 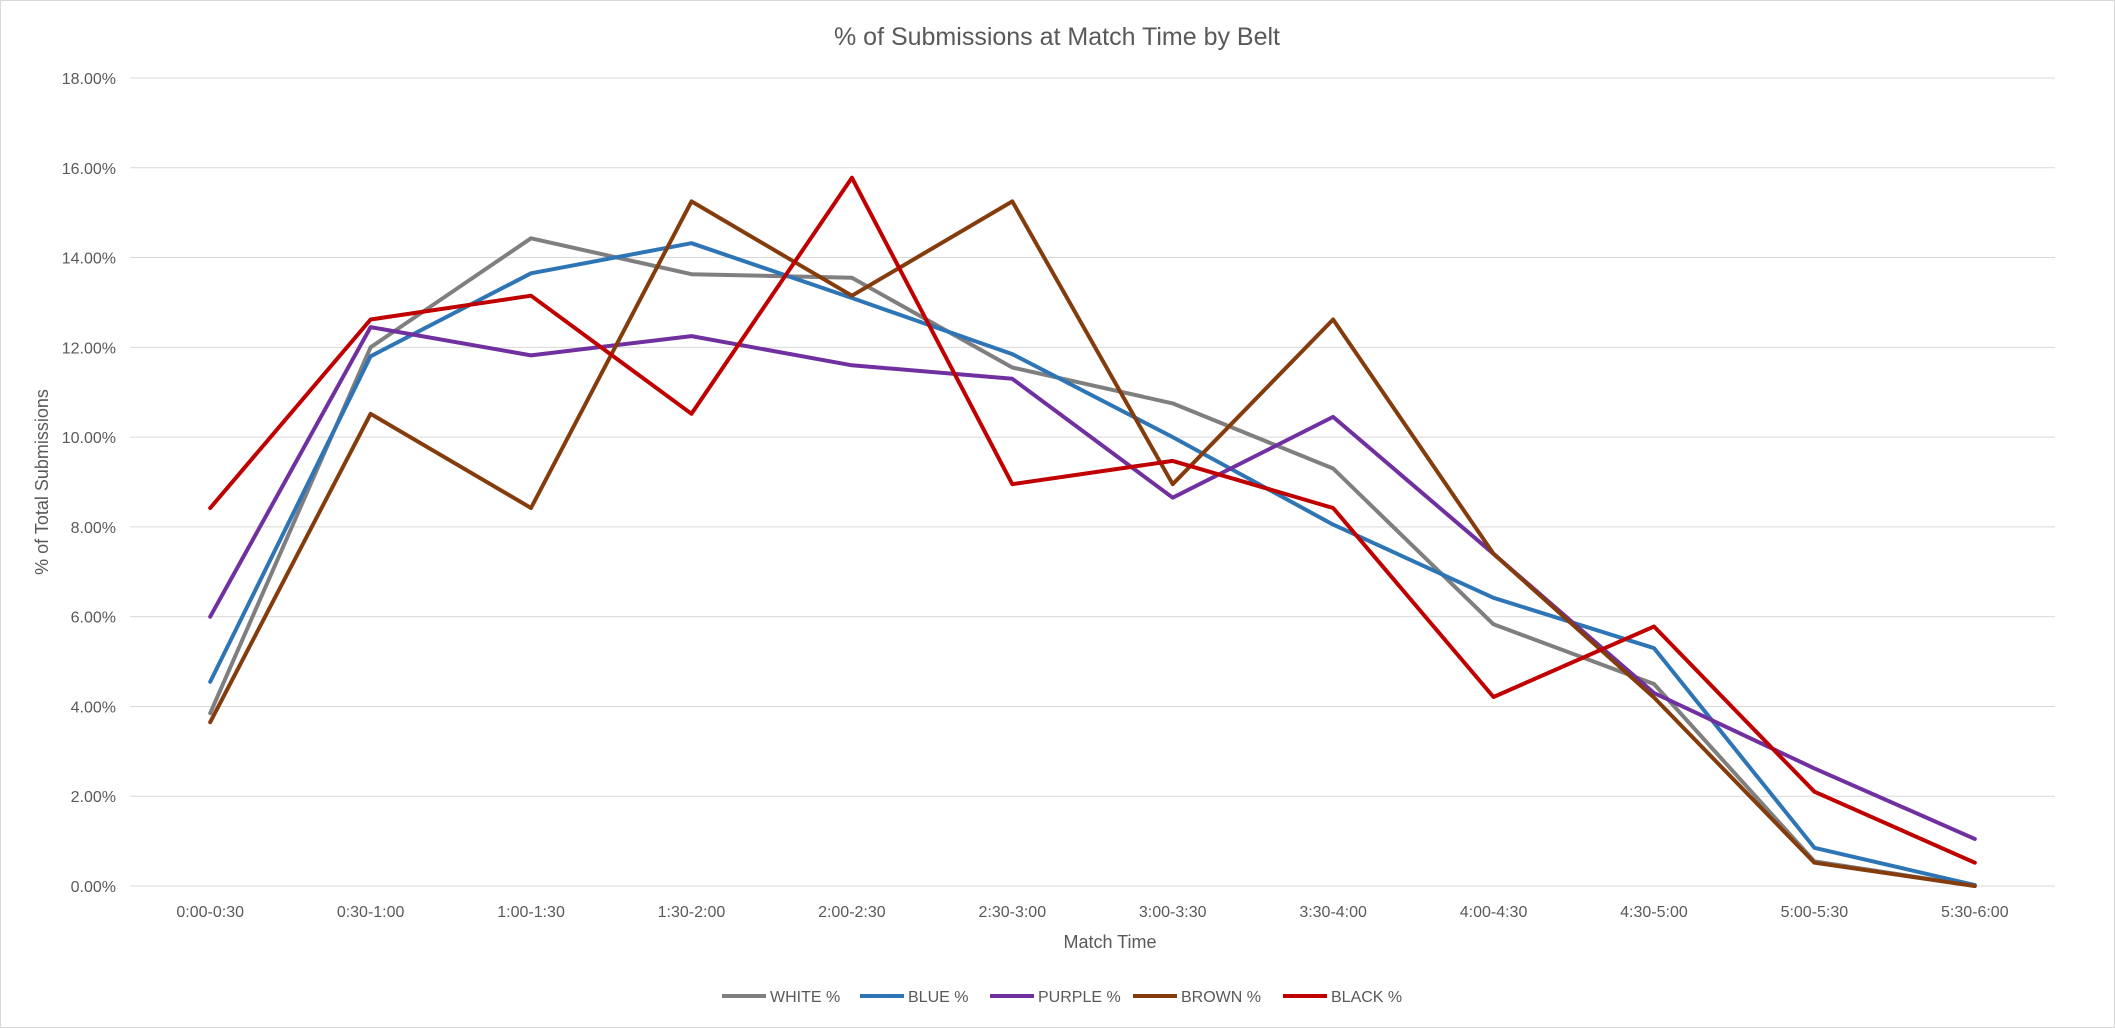 What do you see at coordinates (93, 887) in the screenshot?
I see `y-tick-label: 0.00%` at bounding box center [93, 887].